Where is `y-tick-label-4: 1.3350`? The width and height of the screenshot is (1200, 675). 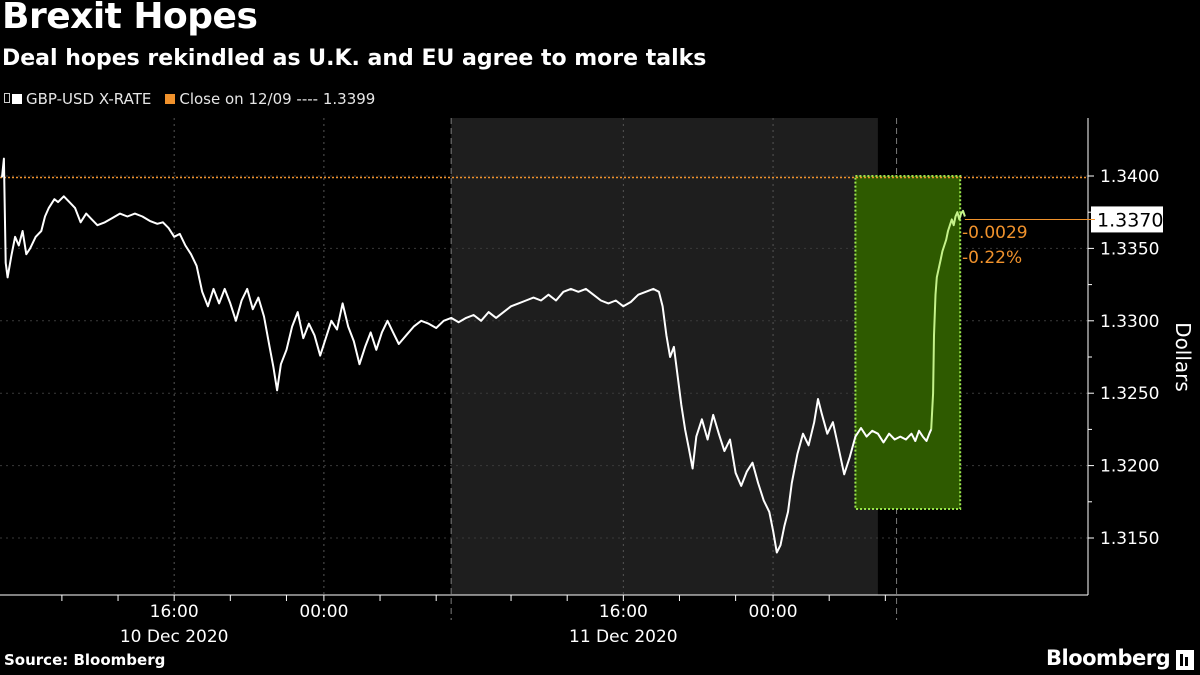
y-tick-label-4: 1.3350 is located at coordinates (1129, 249).